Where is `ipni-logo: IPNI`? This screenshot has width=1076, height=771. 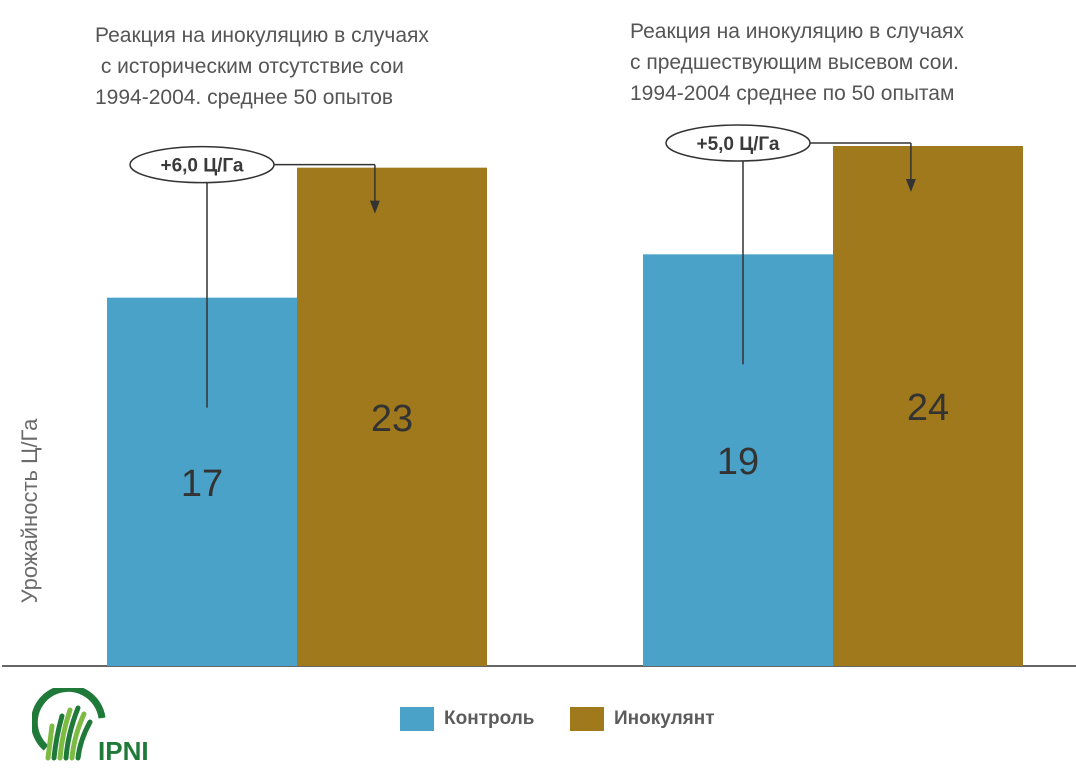
ipni-logo: IPNI is located at coordinates (90, 727).